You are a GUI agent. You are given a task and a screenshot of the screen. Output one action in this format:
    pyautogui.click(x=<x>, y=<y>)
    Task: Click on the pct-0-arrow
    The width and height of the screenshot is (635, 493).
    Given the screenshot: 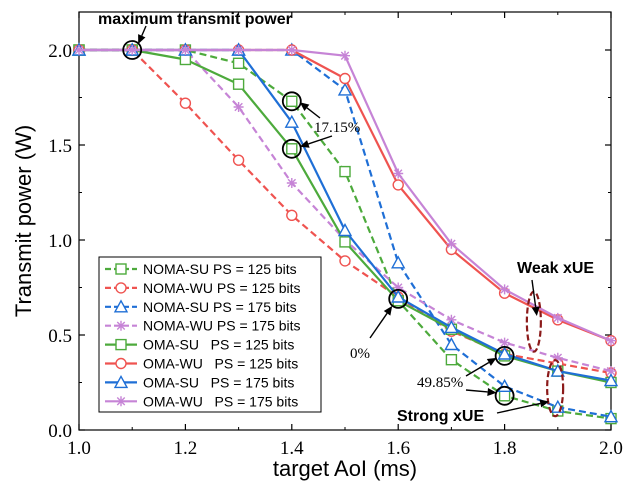 What is the action you would take?
    pyautogui.click(x=378, y=325)
    